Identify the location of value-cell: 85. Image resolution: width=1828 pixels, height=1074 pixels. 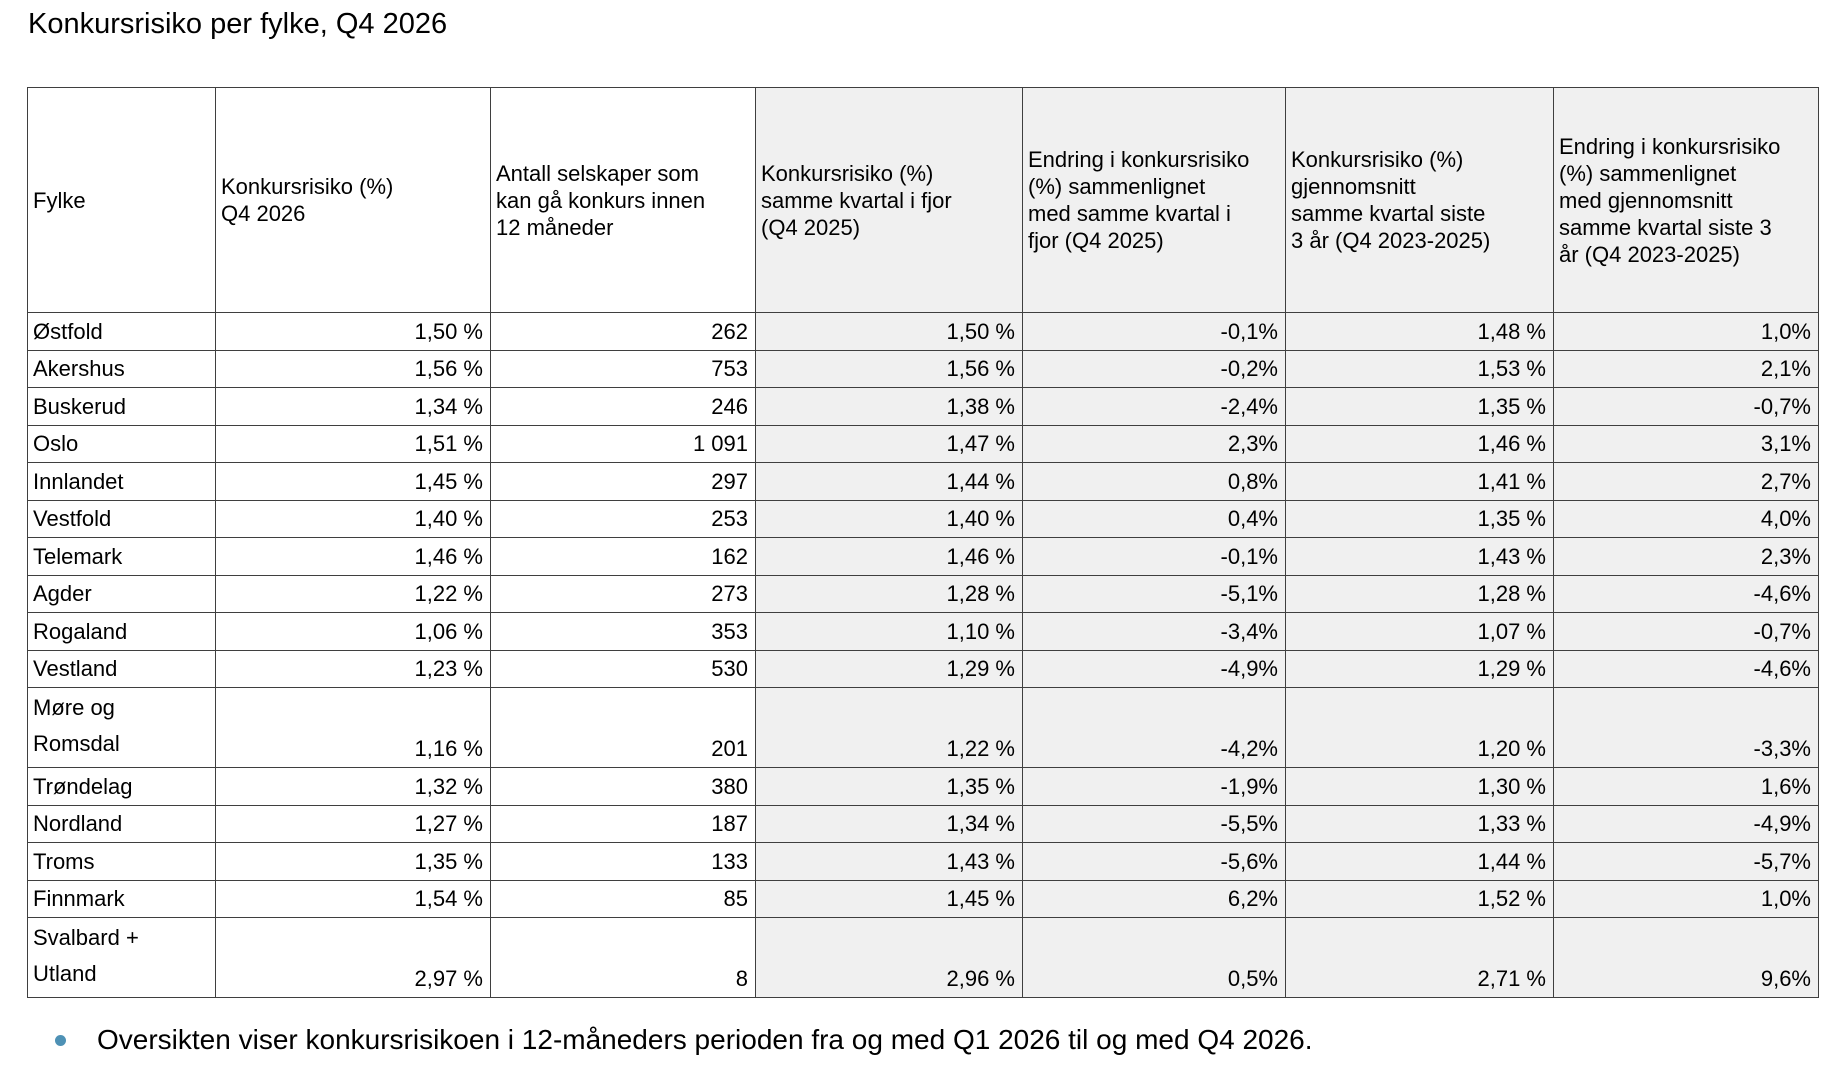
(623, 898).